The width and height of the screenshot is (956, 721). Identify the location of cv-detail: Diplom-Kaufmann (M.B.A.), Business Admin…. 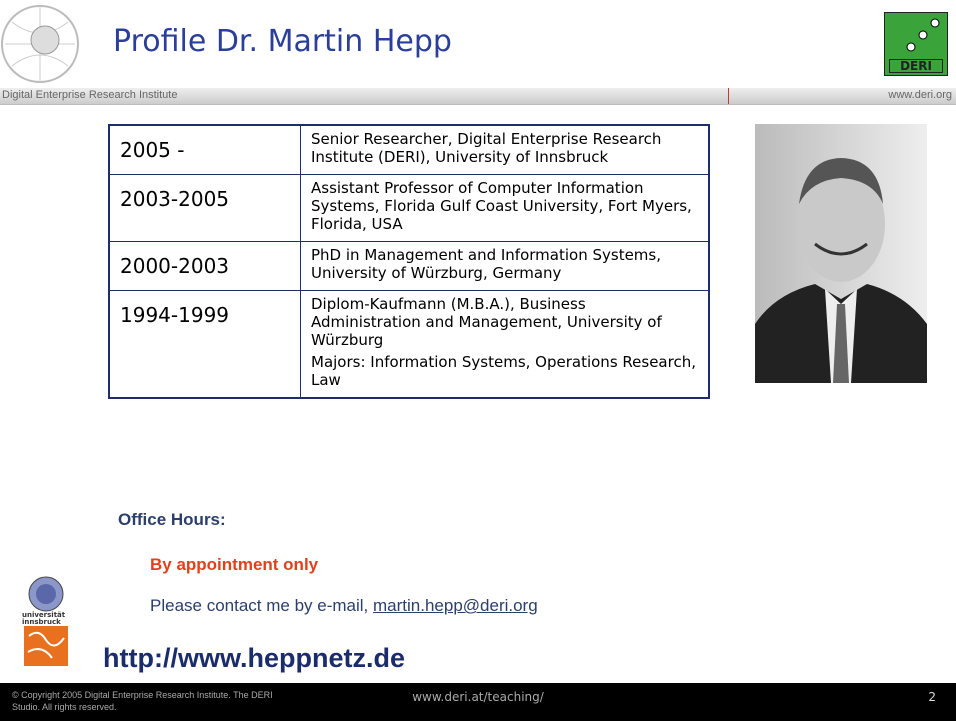
(486, 322).